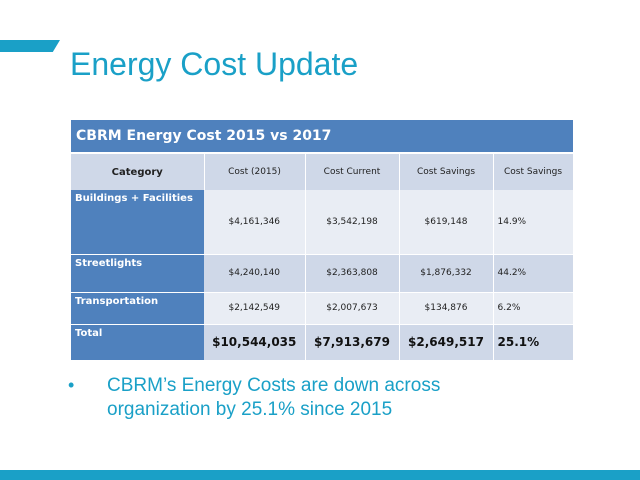  Describe the element at coordinates (137, 273) in the screenshot. I see `row-category: Streetlights` at that location.